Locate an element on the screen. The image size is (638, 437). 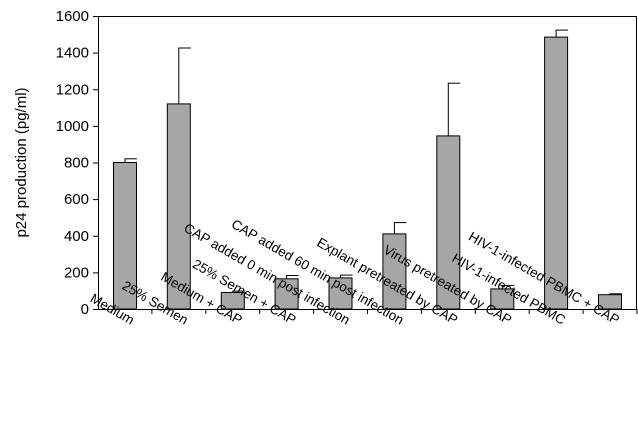
y-tick-label: 0 is located at coordinates (85, 309).